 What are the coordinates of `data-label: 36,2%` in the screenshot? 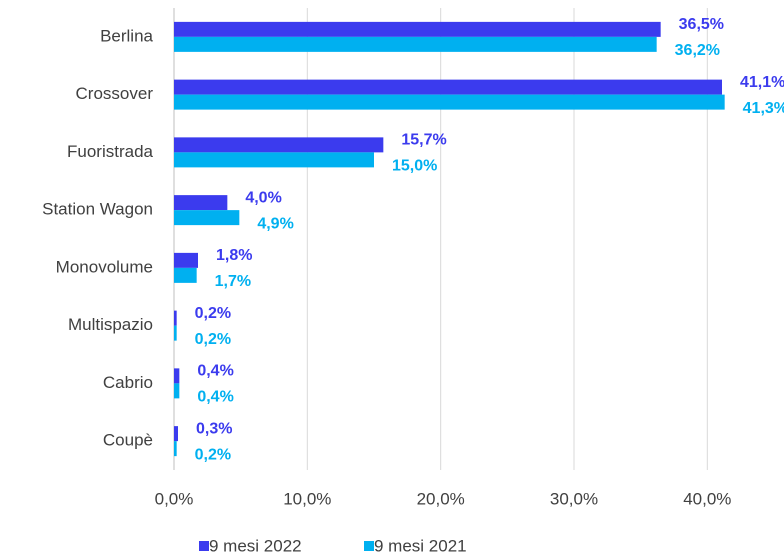 It's located at (697, 50).